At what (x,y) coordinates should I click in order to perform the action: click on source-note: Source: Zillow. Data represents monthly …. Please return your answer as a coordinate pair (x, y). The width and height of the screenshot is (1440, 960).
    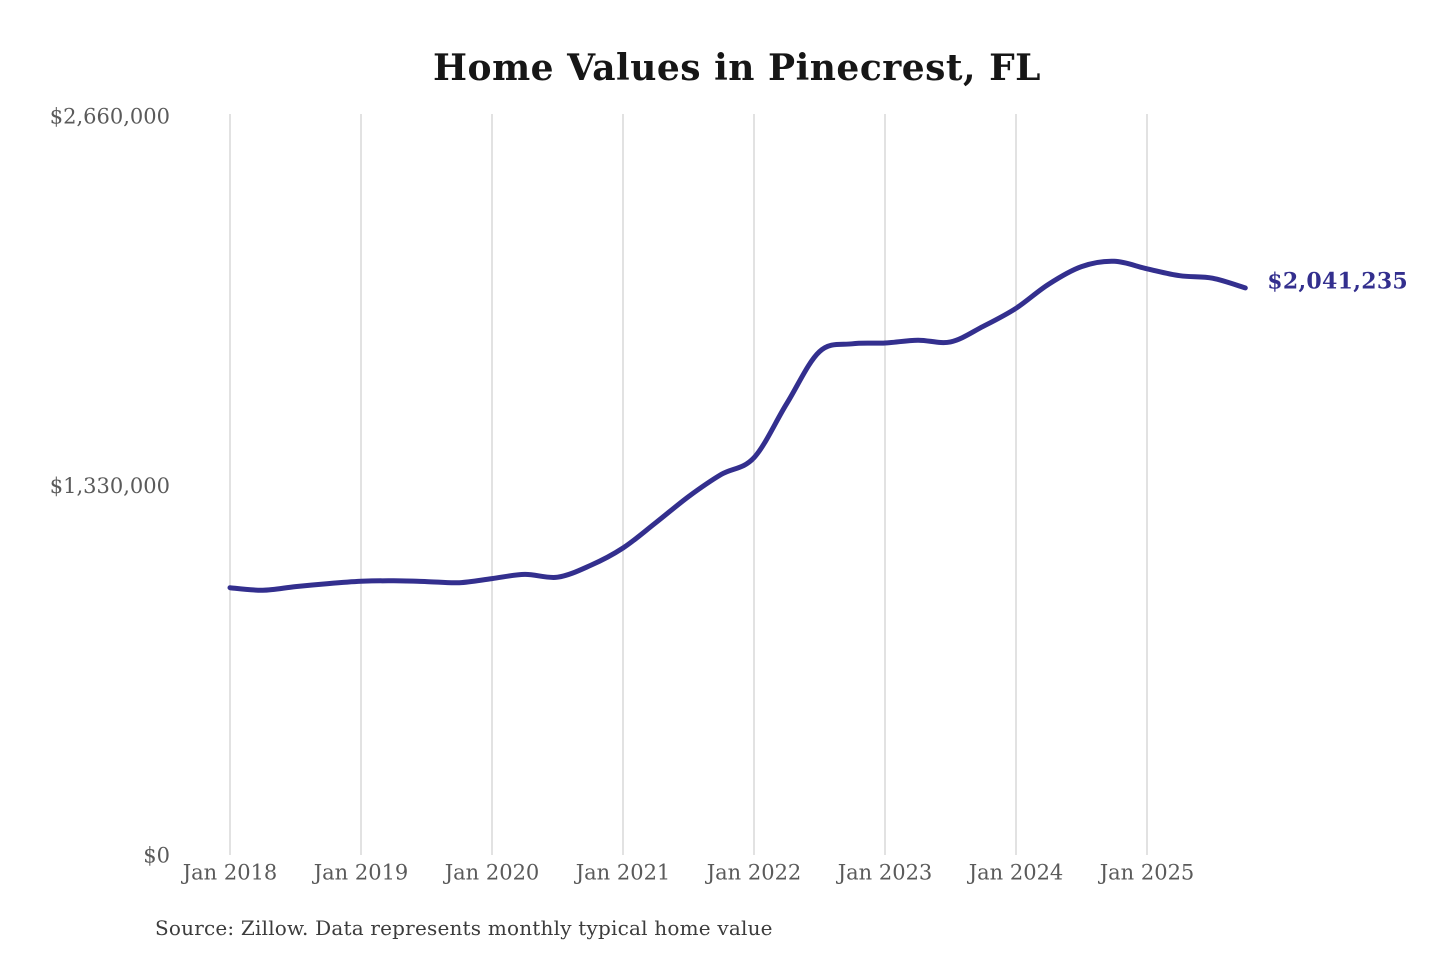
    Looking at the image, I should click on (464, 928).